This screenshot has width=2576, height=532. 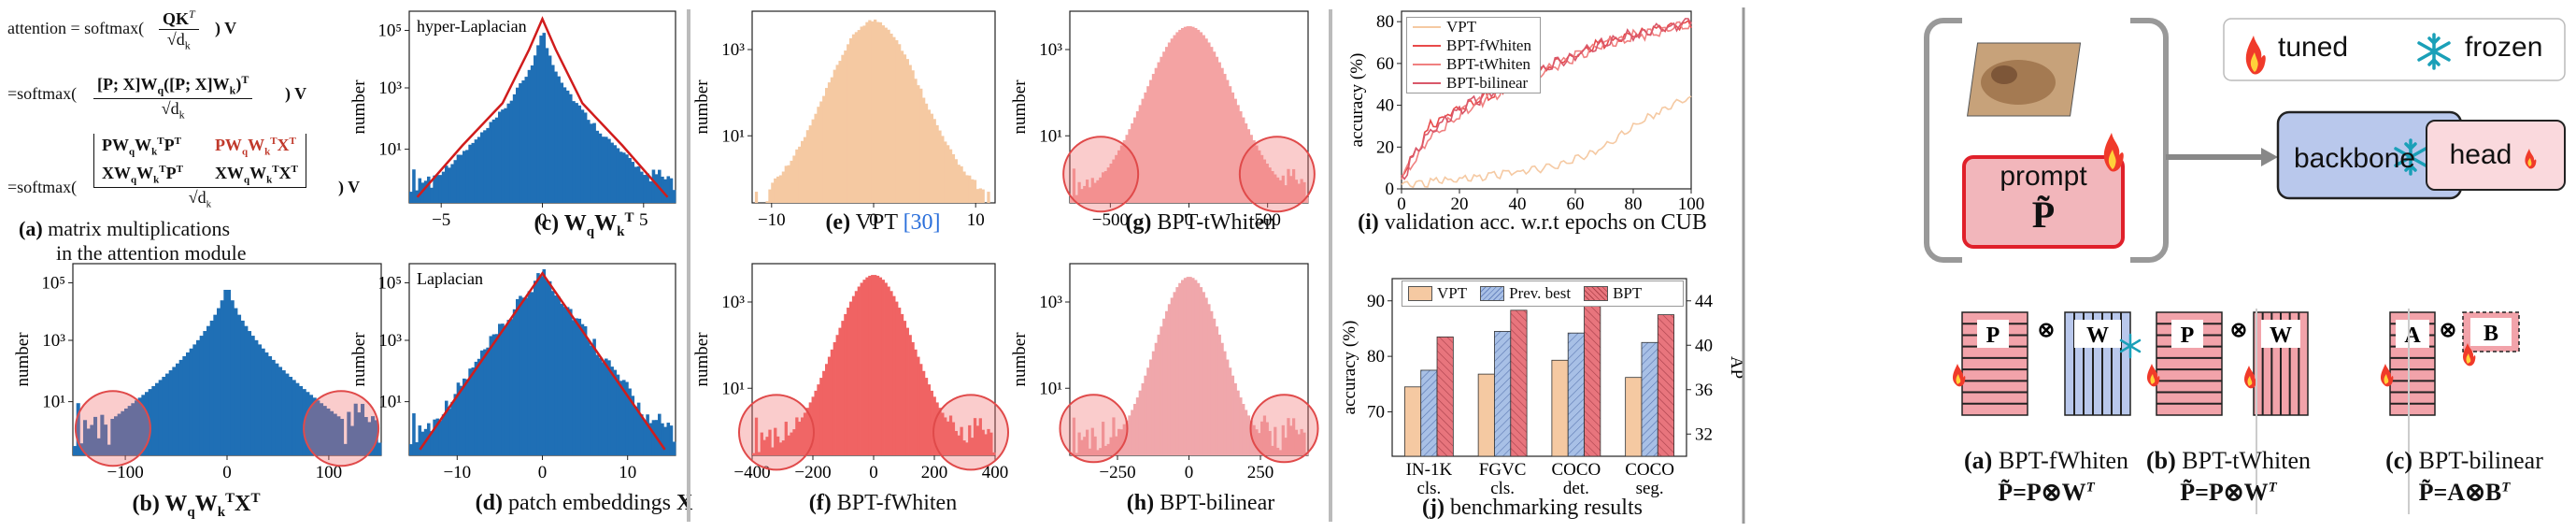 I want to click on eq-sb: P̃=P⊗WT, so click(x=2229, y=493).